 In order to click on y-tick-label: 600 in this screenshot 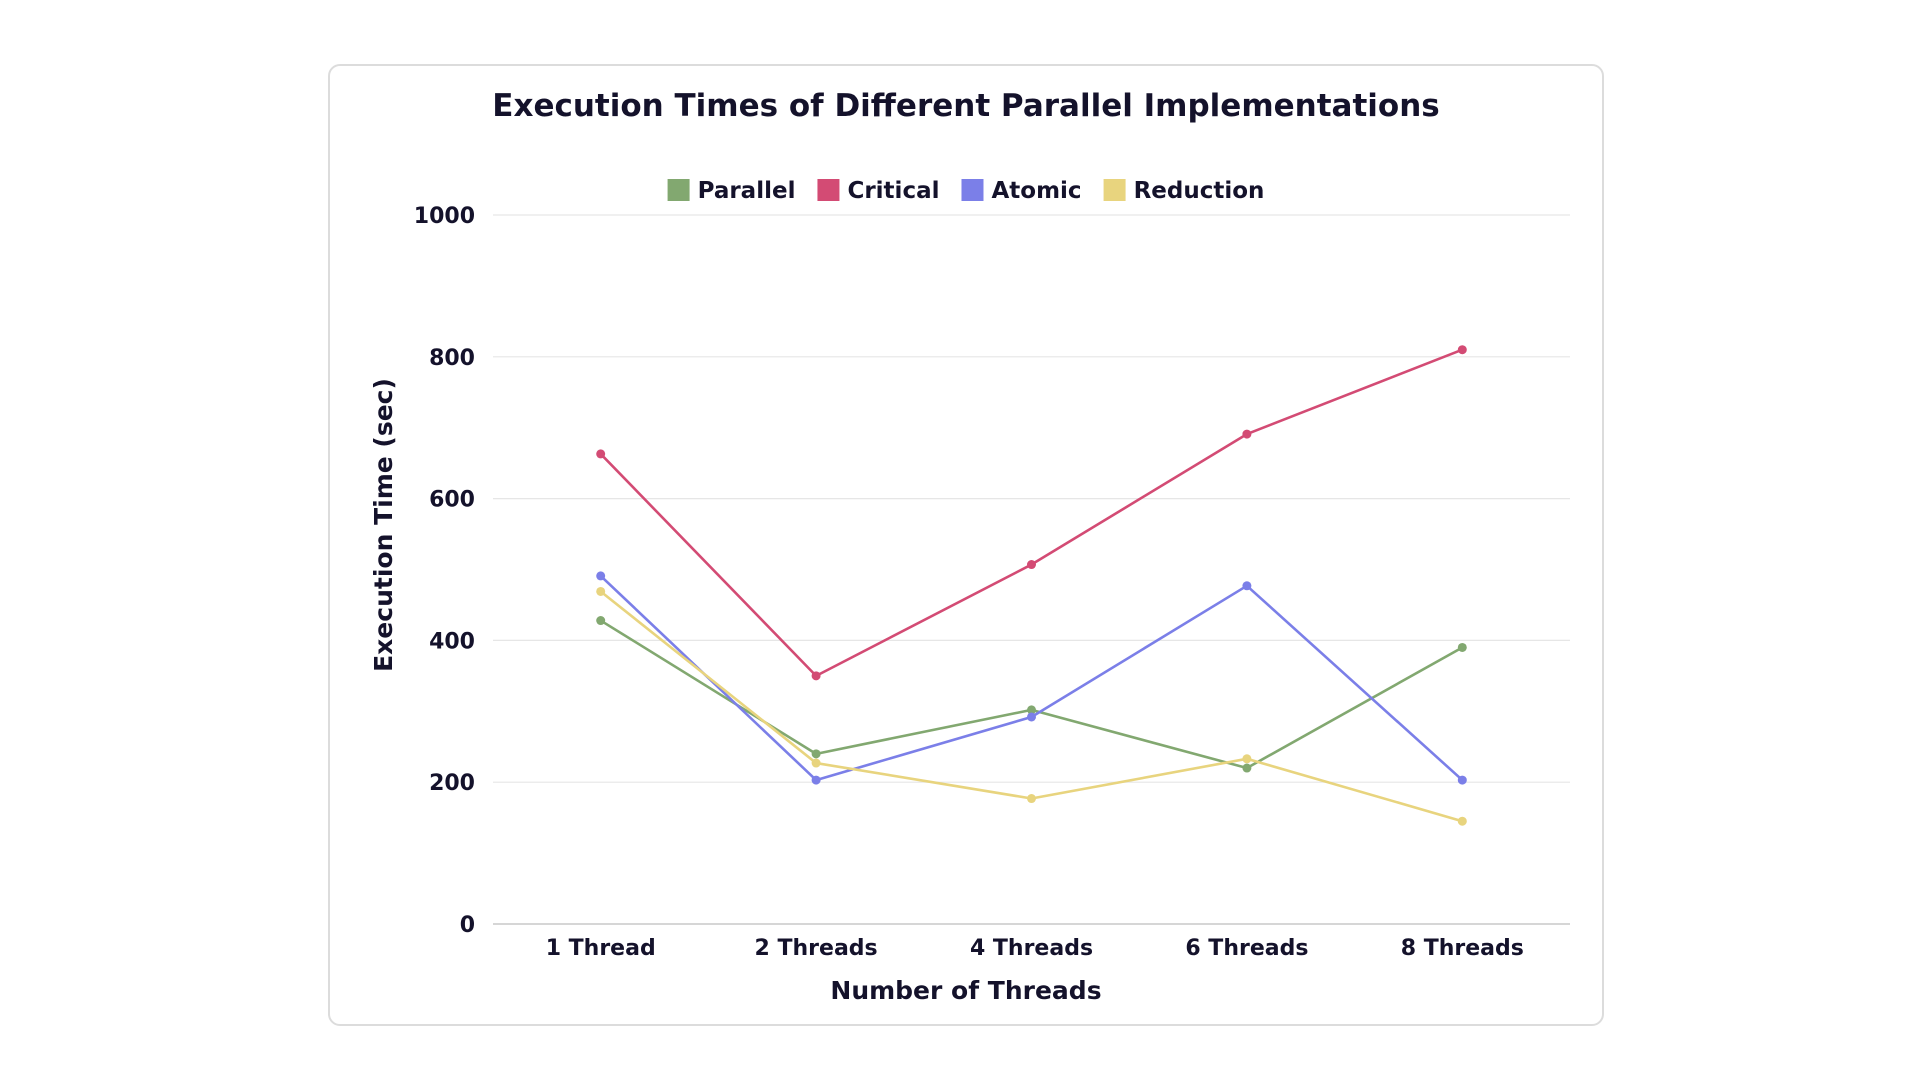, I will do `click(452, 500)`.